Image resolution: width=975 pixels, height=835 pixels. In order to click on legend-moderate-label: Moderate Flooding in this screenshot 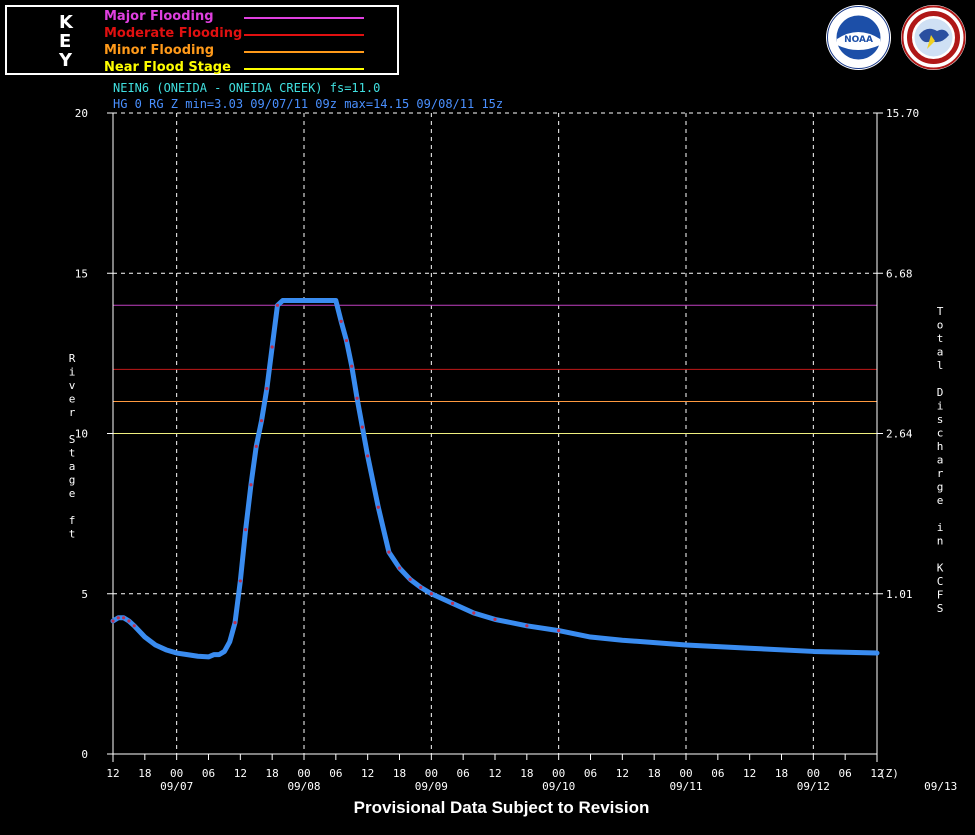, I will do `click(173, 33)`.